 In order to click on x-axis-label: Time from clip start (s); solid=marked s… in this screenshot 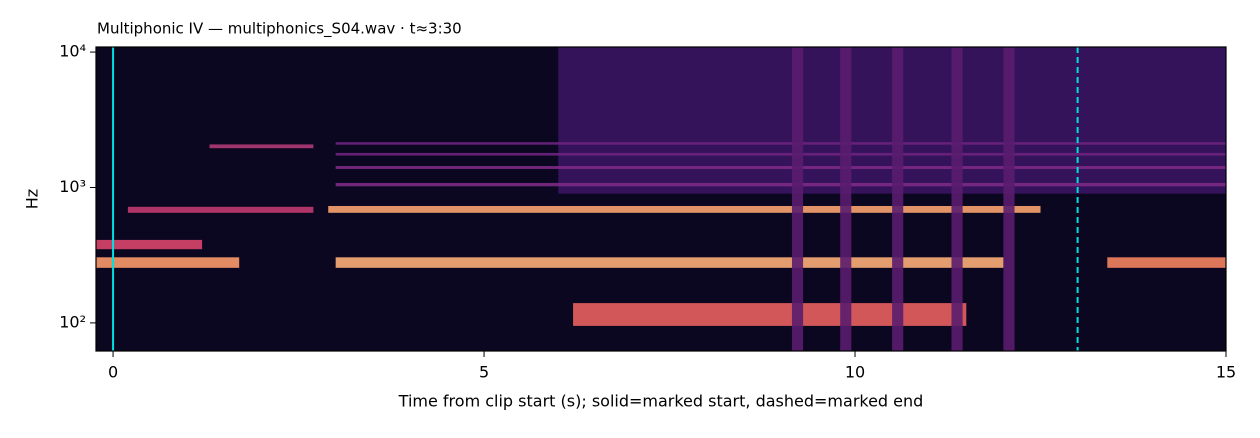, I will do `click(661, 401)`.